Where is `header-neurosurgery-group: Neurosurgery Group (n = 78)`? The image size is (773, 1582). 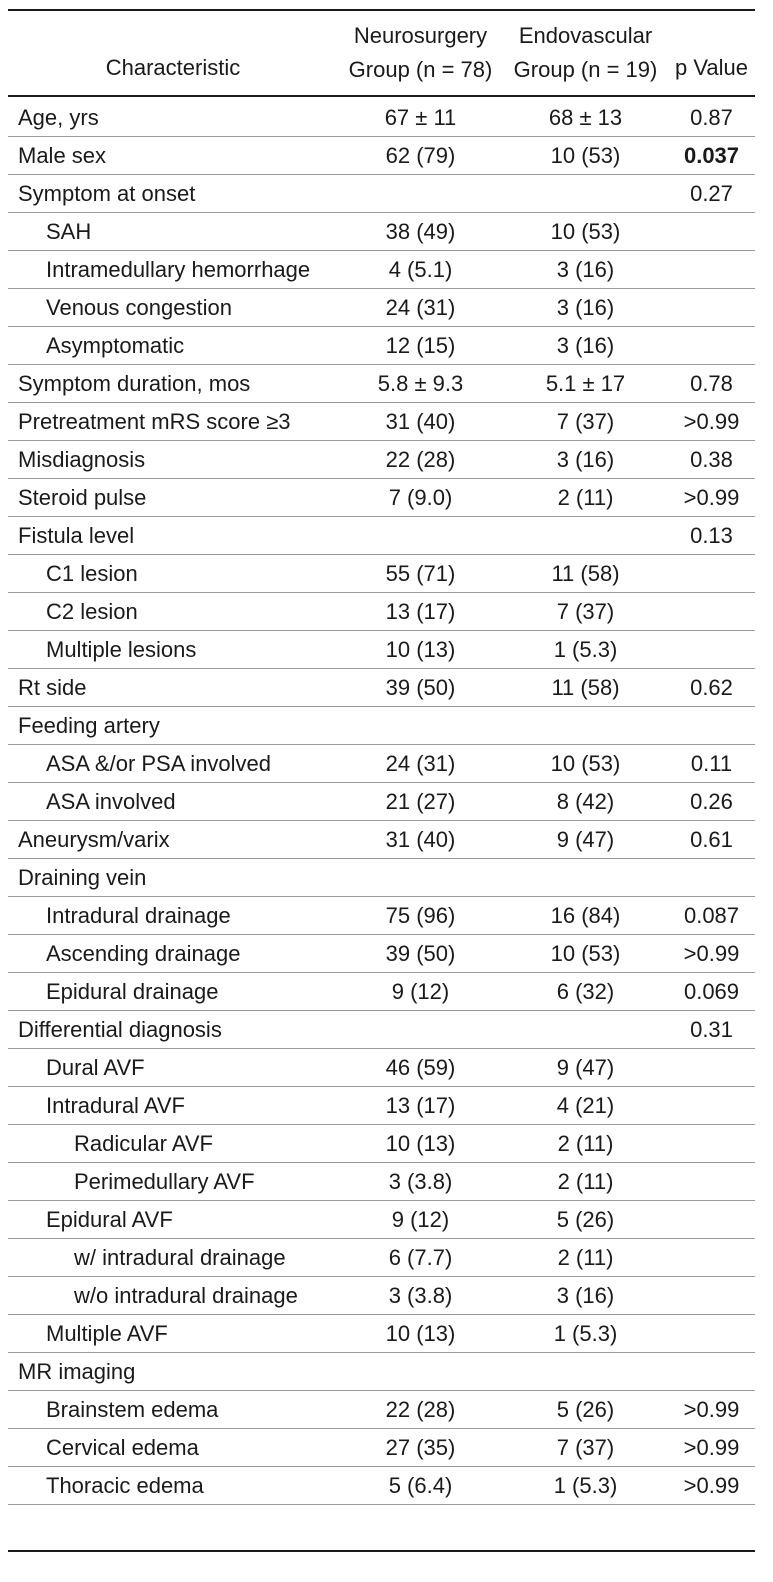
header-neurosurgery-group: Neurosurgery Group (n = 78) is located at coordinates (420, 52).